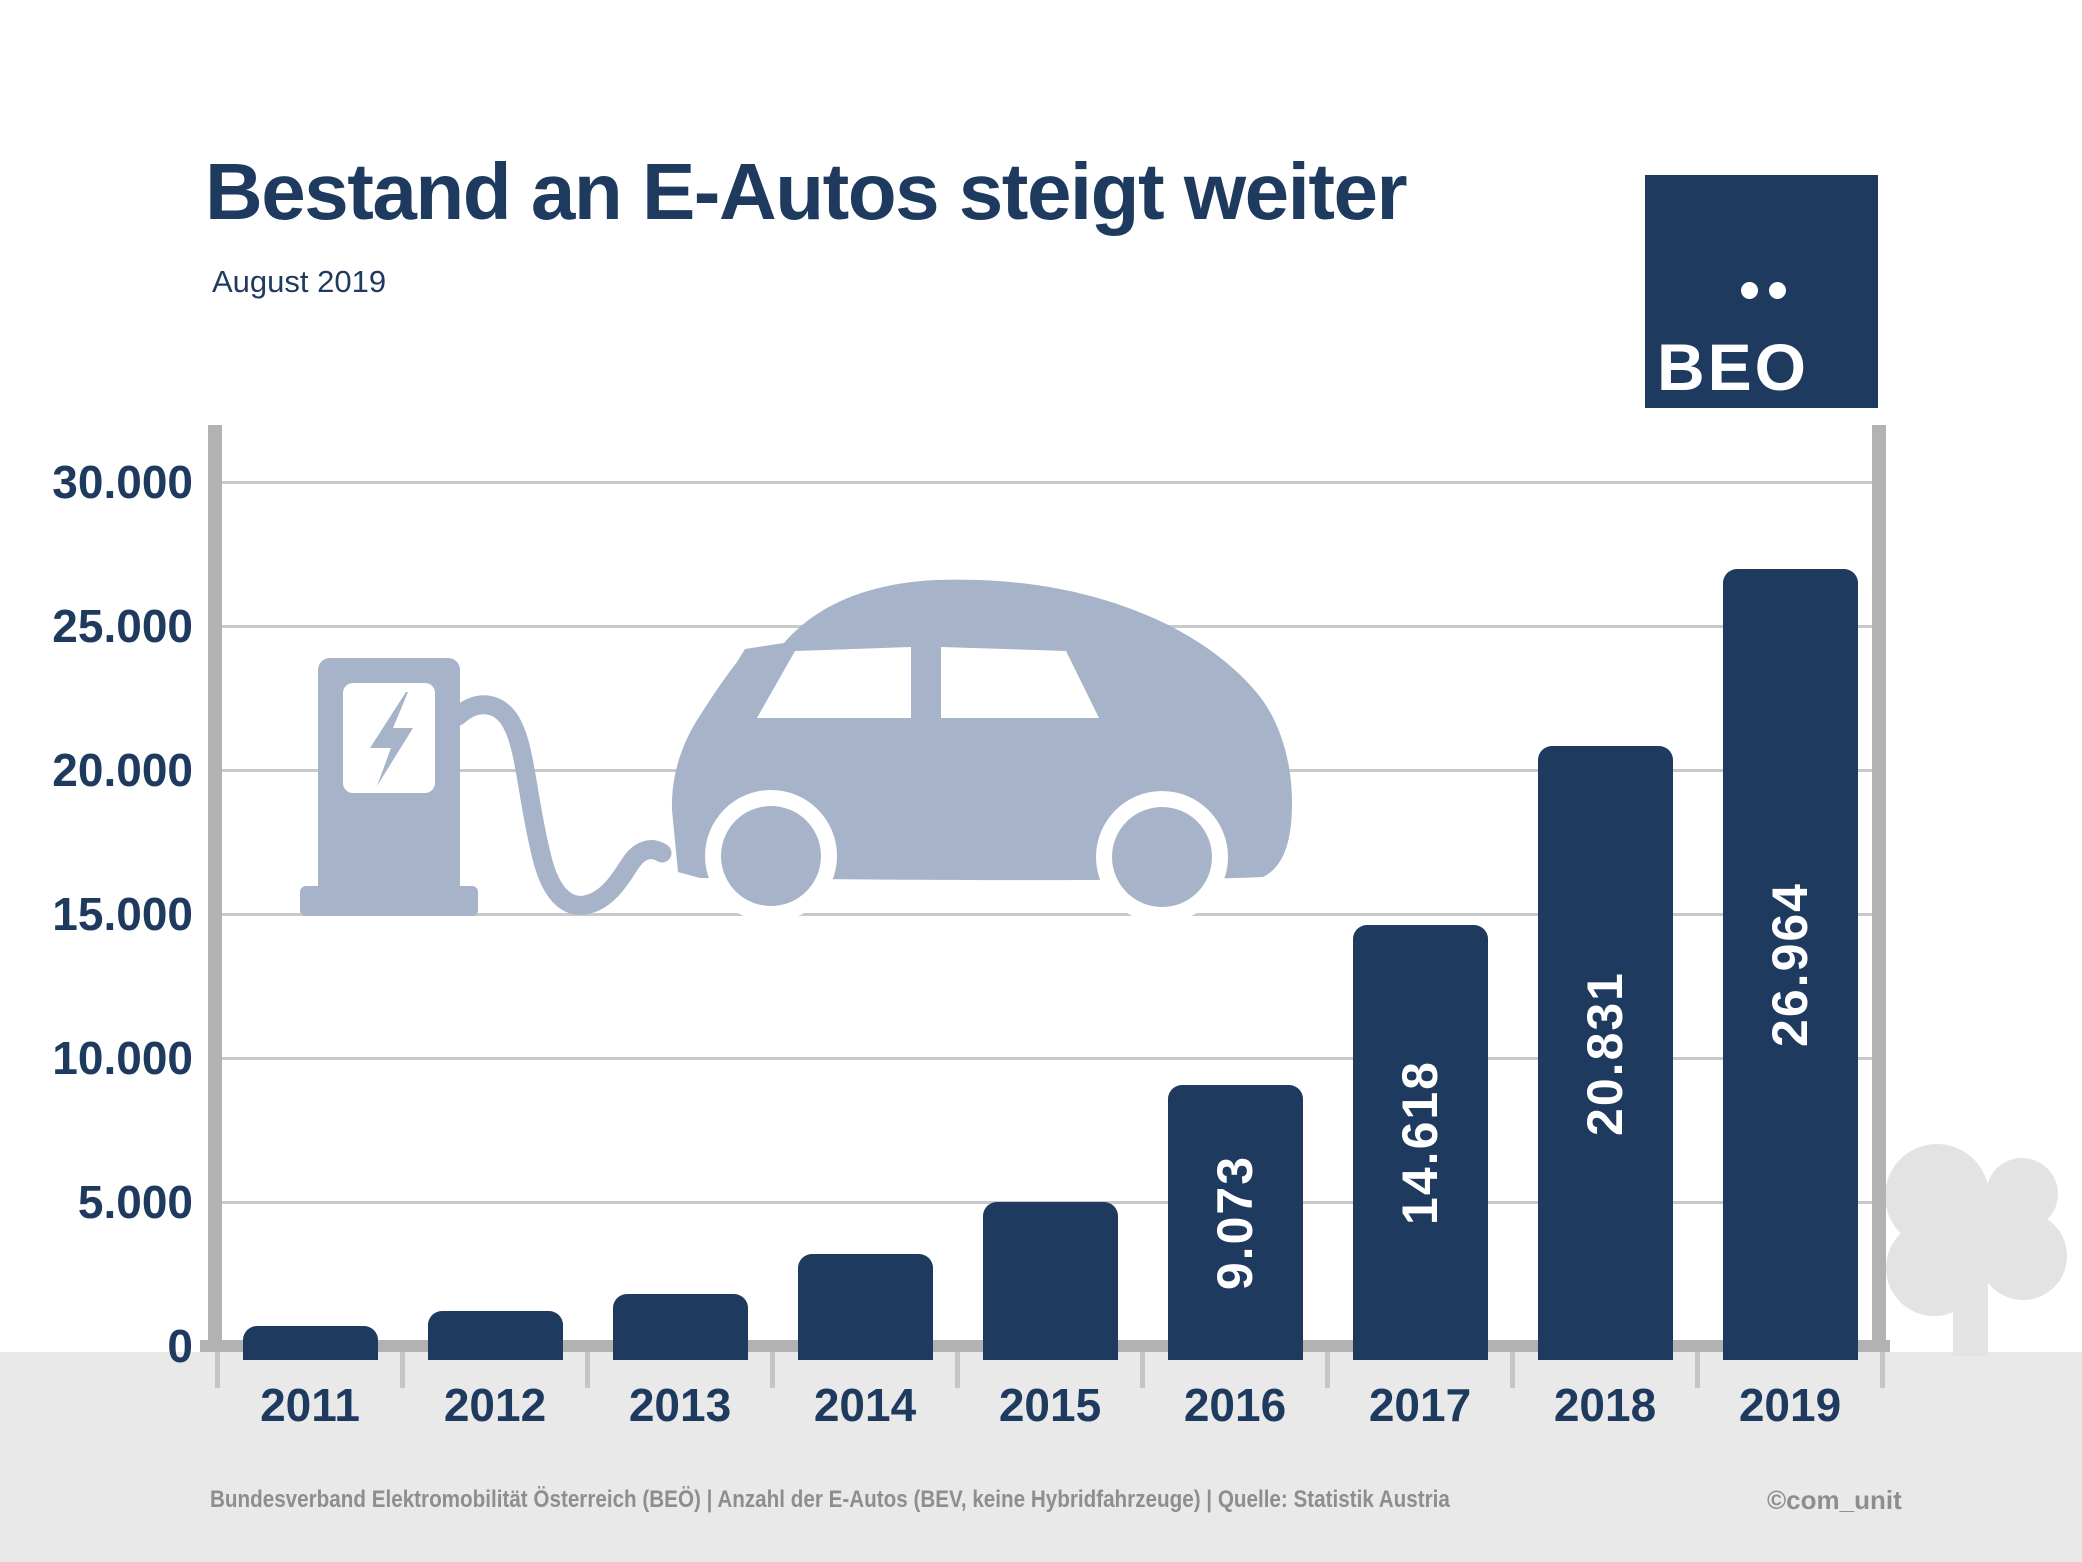 The width and height of the screenshot is (2082, 1562). What do you see at coordinates (1047, 1058) in the screenshot?
I see `gridline-10.000` at bounding box center [1047, 1058].